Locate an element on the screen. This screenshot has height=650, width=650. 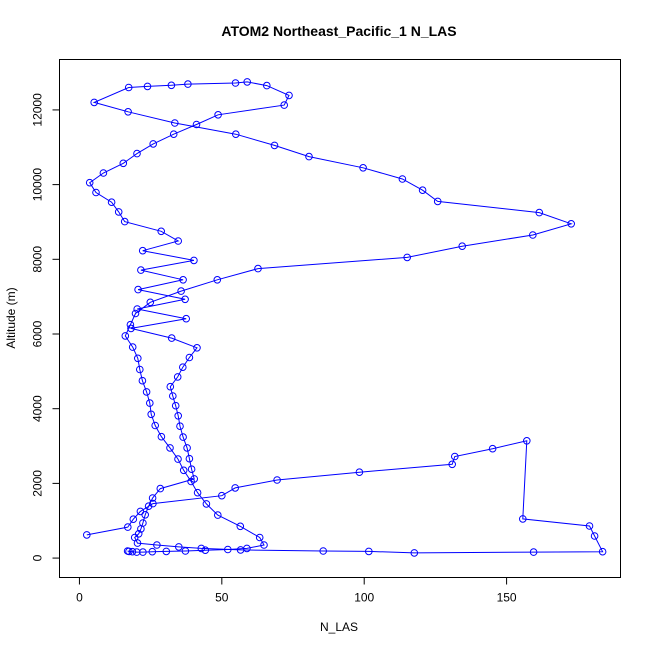
x-tick-label: 150 is located at coordinates (507, 598).